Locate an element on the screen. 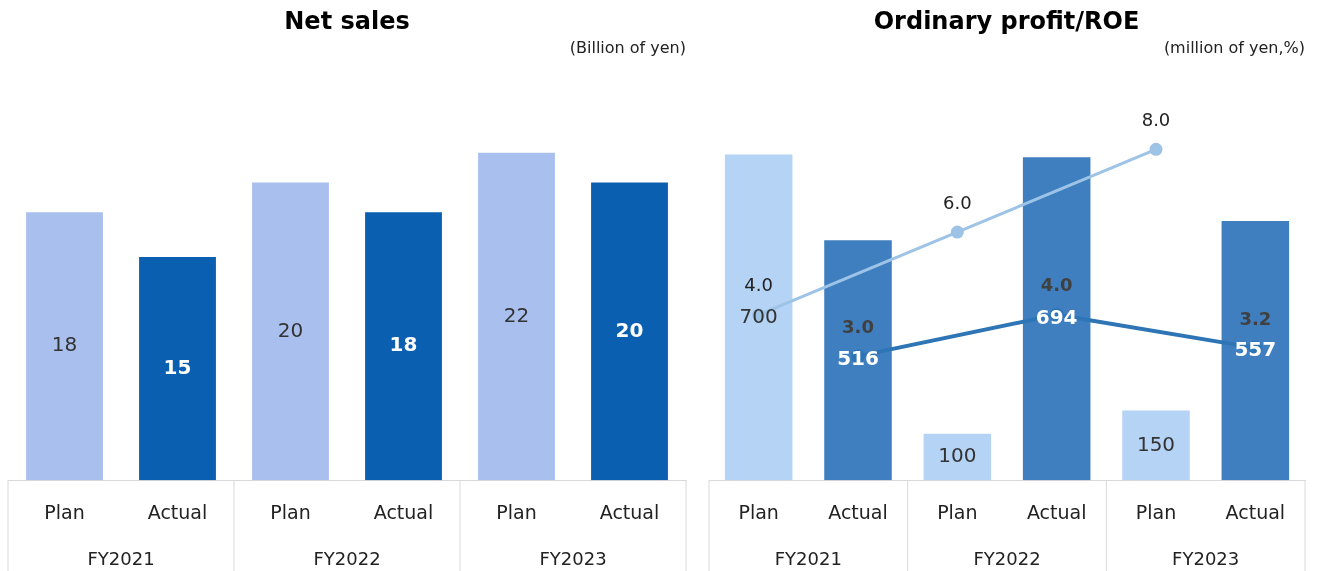 The image size is (1319, 571). data-label: 3.0 is located at coordinates (858, 326).